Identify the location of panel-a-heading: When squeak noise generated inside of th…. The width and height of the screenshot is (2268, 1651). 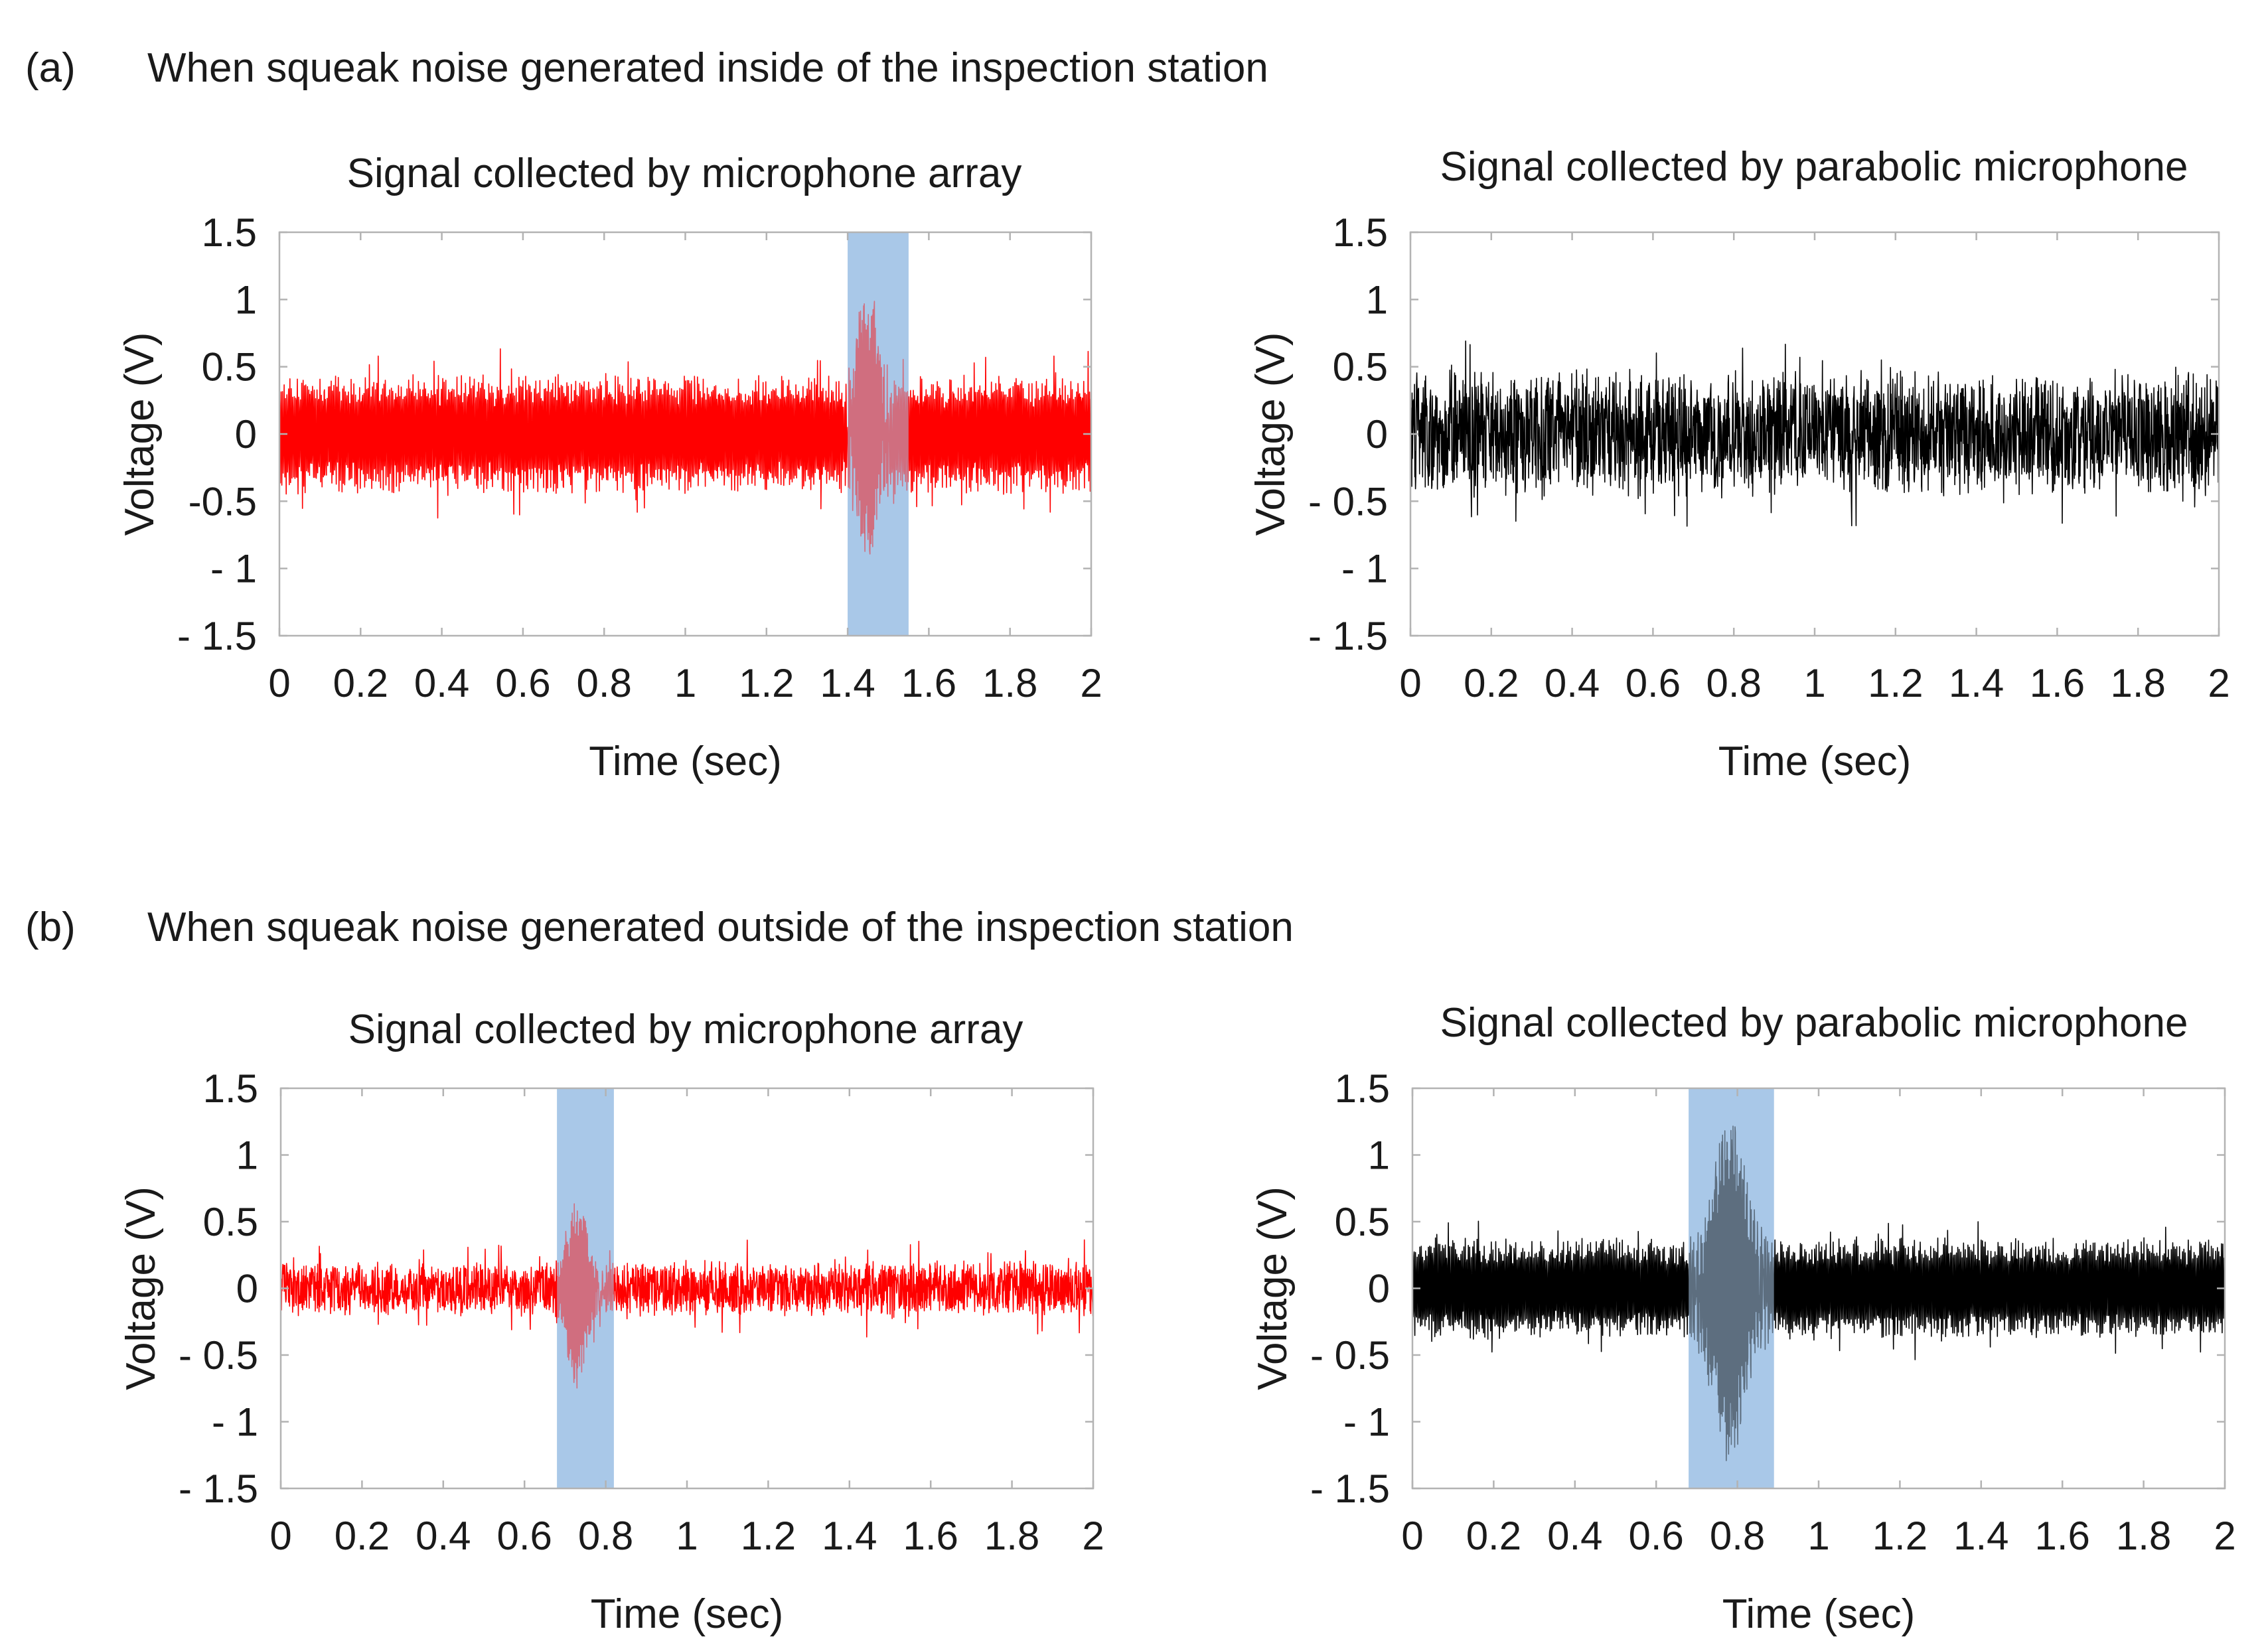
(707, 68).